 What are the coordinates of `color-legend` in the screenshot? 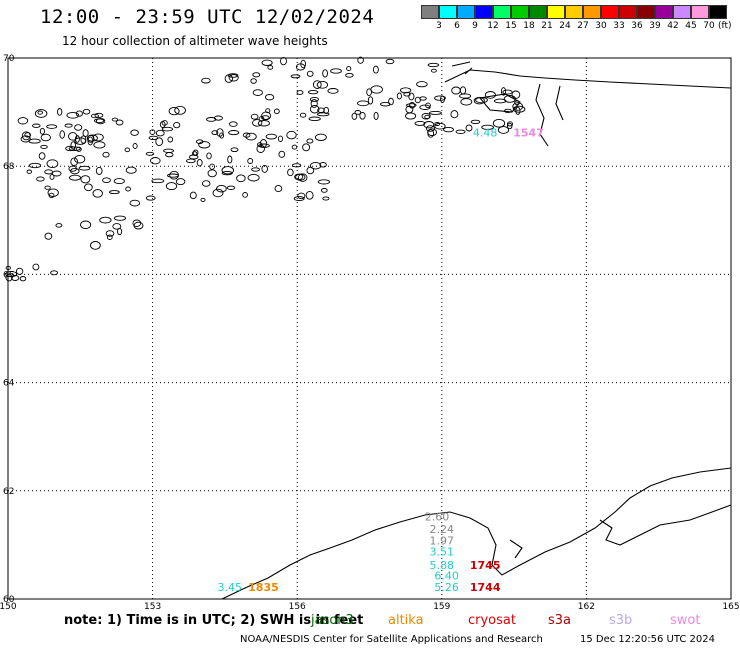 It's located at (574, 12).